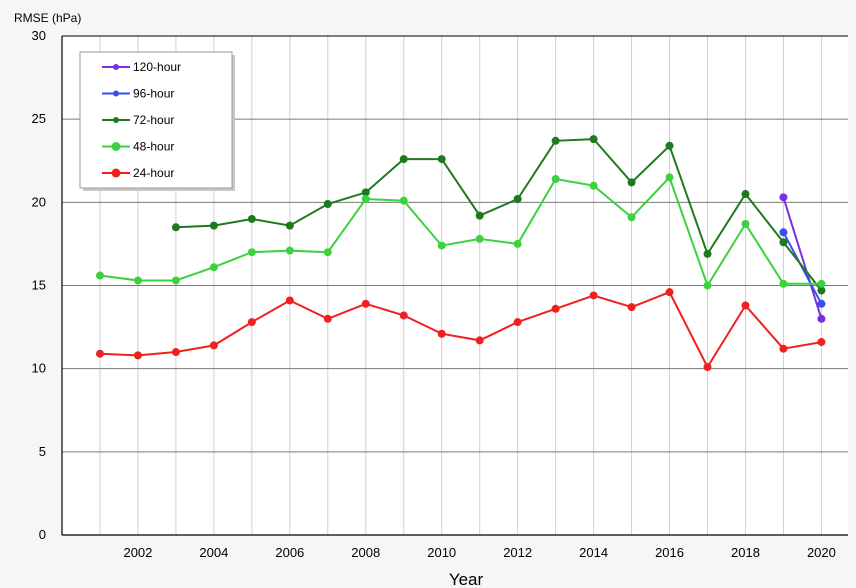 This screenshot has width=856, height=588. What do you see at coordinates (153, 147) in the screenshot?
I see `legend-label: 48-hour` at bounding box center [153, 147].